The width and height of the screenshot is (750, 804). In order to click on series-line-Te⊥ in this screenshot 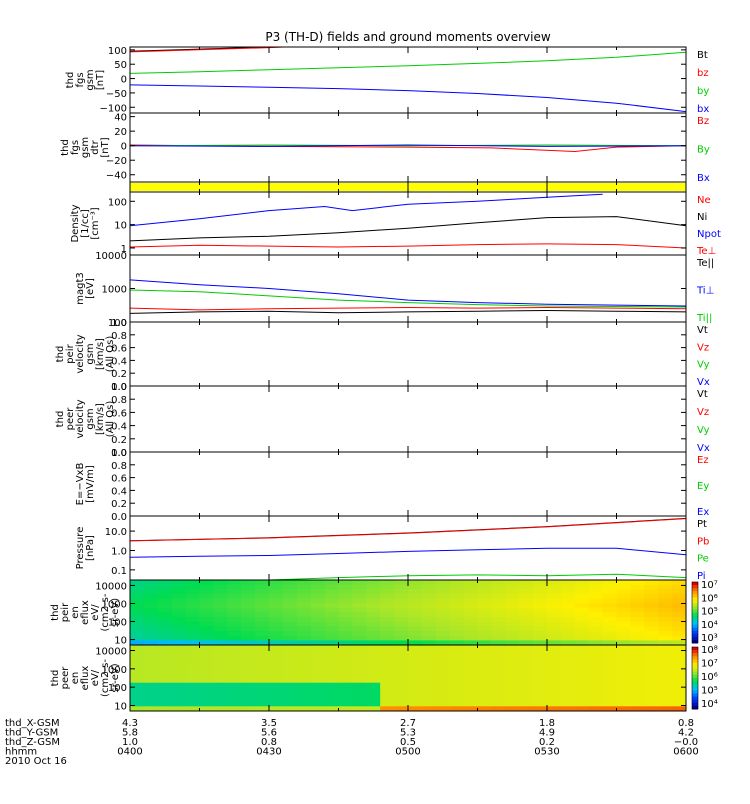, I will do `click(408, 308)`.